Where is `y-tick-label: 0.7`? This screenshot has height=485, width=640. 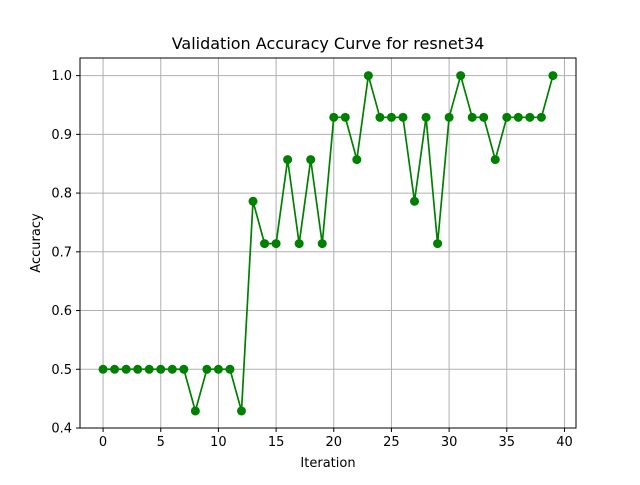
y-tick-label: 0.7 is located at coordinates (61, 252).